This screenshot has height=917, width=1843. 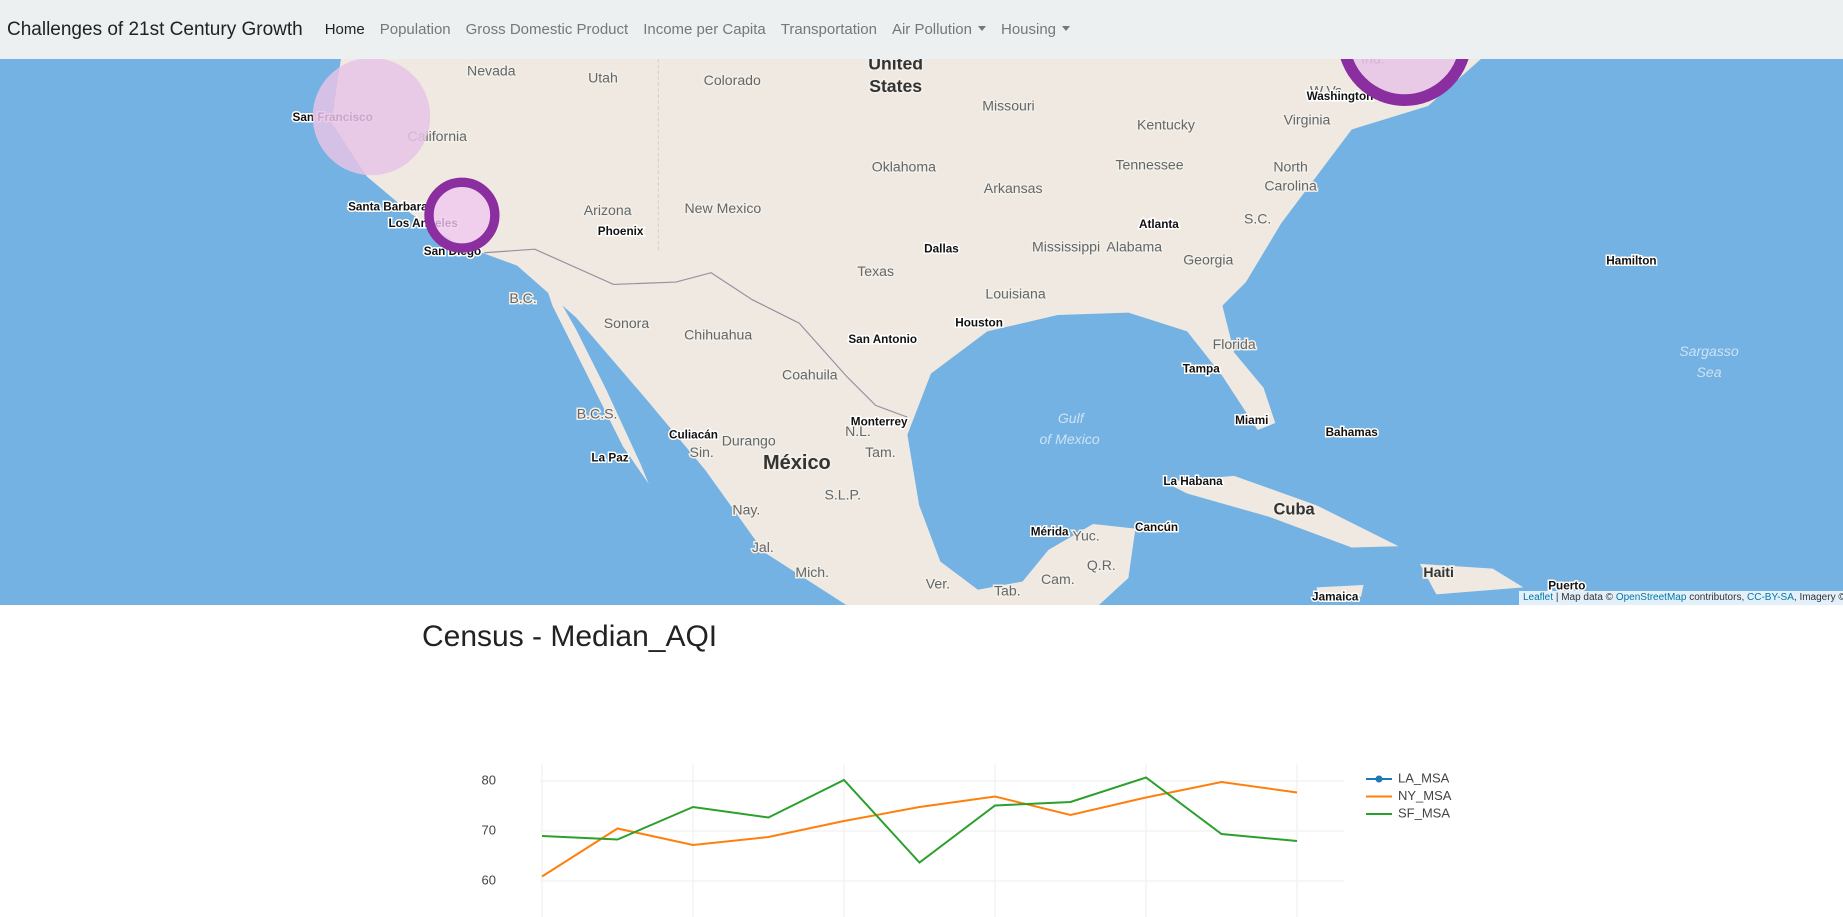 I want to click on map-label: N.L., so click(x=858, y=431).